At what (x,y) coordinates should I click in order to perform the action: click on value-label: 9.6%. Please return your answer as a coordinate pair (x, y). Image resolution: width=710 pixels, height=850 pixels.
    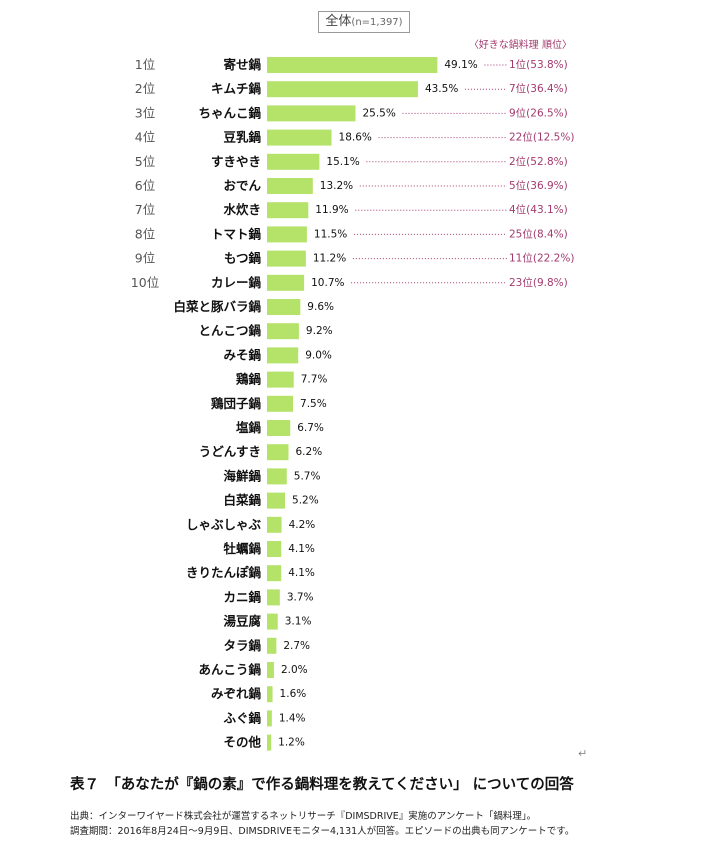
    Looking at the image, I should click on (320, 307).